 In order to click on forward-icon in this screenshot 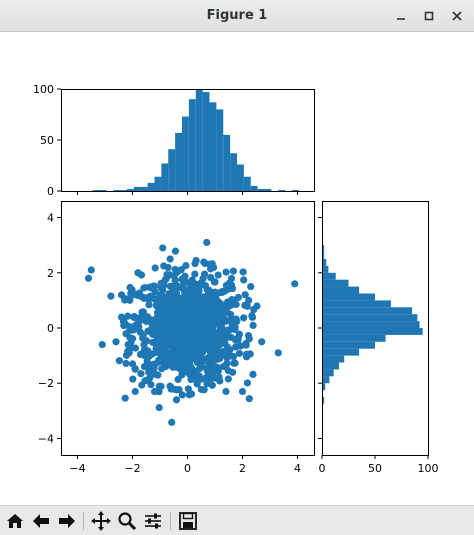, I will do `click(67, 521)`.